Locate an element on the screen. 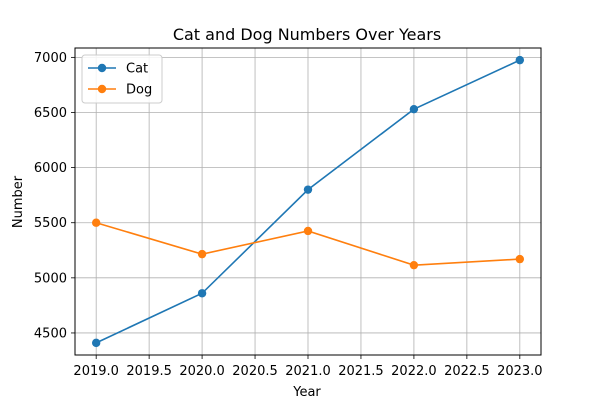 This screenshot has width=600, height=400. legend-dog-marker is located at coordinates (102, 89).